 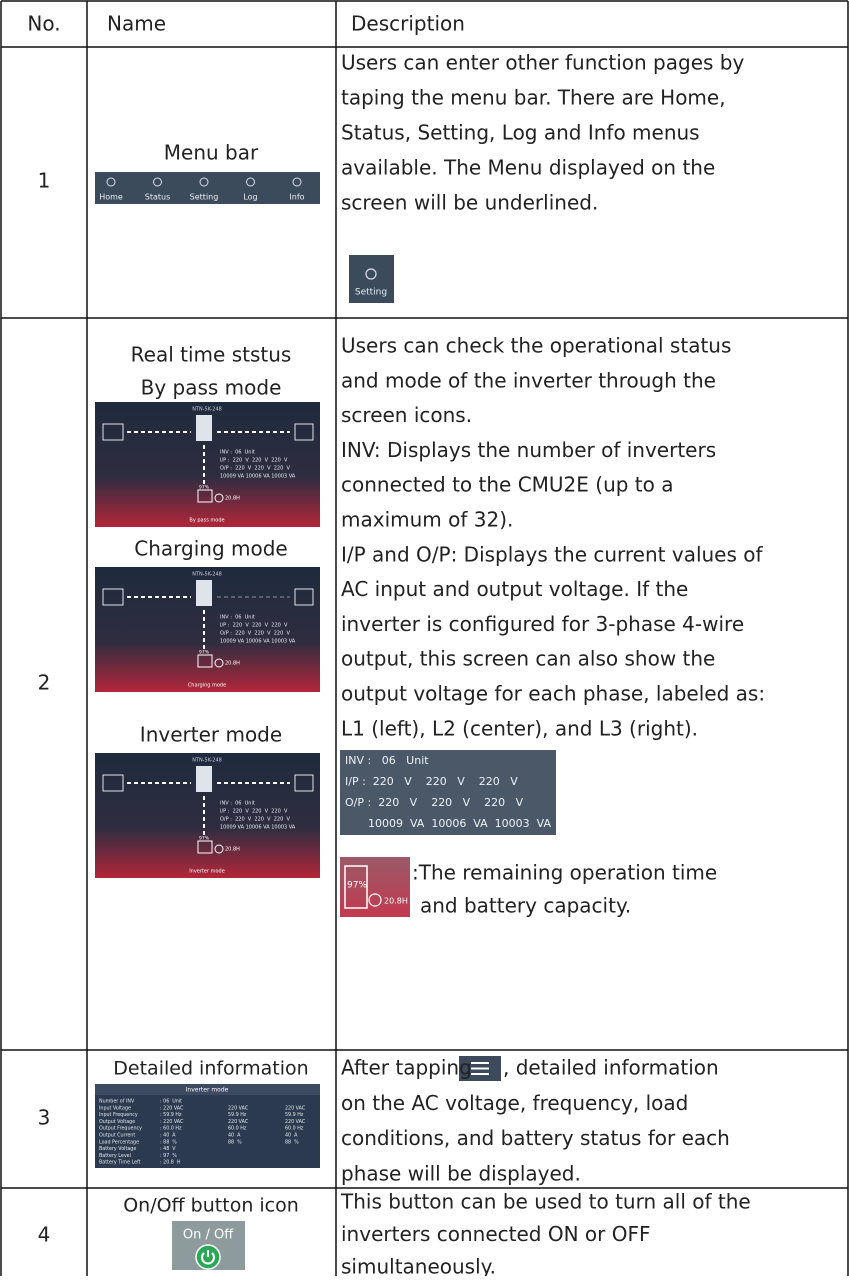 What do you see at coordinates (536, 346) in the screenshot?
I see `description-line: Users can check the operational status` at bounding box center [536, 346].